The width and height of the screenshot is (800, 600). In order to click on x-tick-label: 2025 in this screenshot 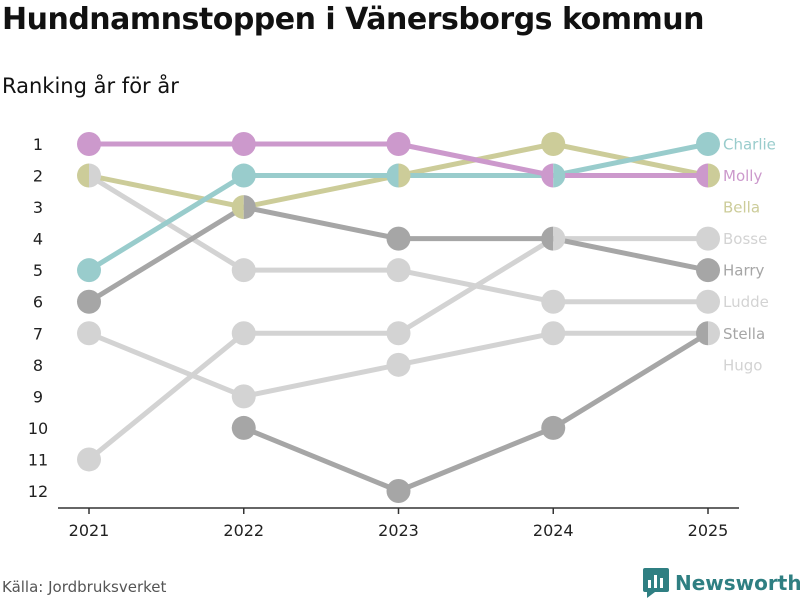, I will do `click(708, 530)`.